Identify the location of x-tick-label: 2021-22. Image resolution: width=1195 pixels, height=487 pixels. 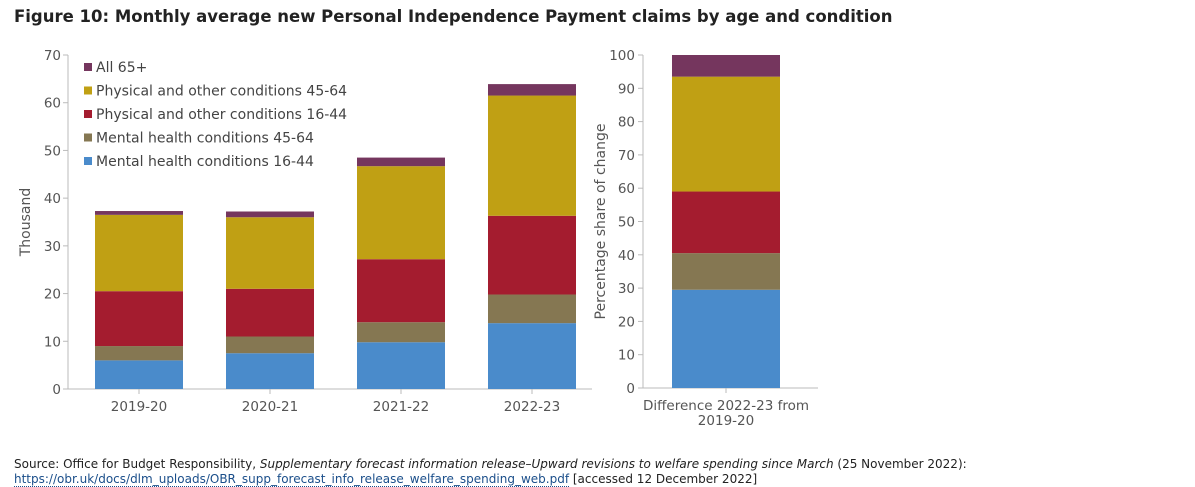
(401, 407).